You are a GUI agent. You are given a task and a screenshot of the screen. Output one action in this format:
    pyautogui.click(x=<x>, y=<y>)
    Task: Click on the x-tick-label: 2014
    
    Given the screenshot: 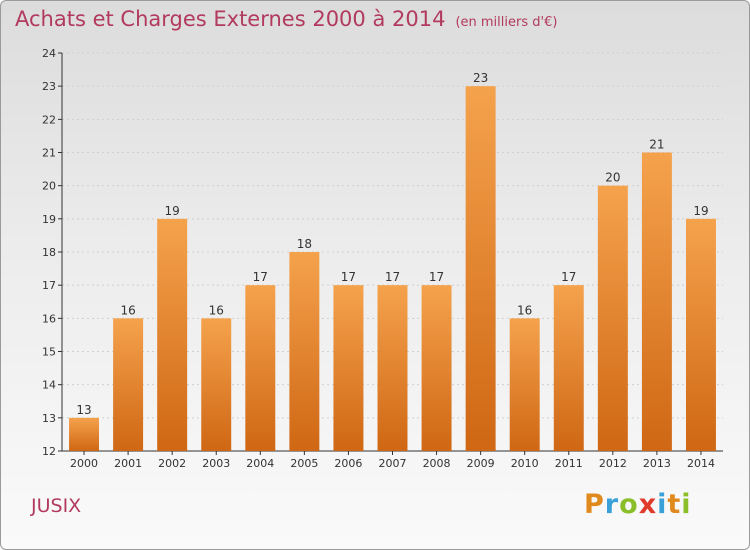 What is the action you would take?
    pyautogui.click(x=701, y=463)
    